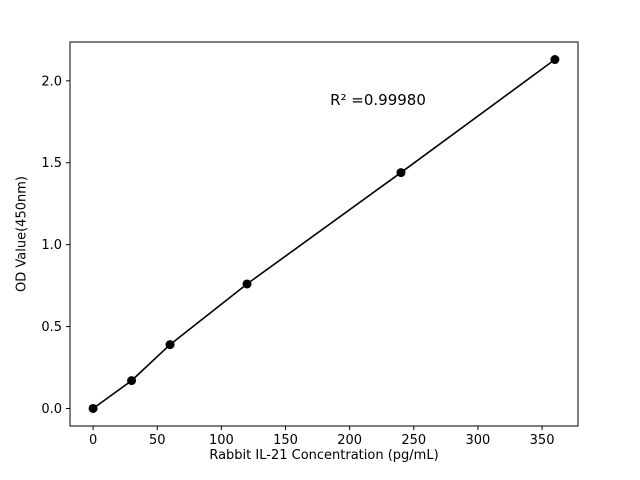  What do you see at coordinates (285, 440) in the screenshot?
I see `x-tick-label: 150` at bounding box center [285, 440].